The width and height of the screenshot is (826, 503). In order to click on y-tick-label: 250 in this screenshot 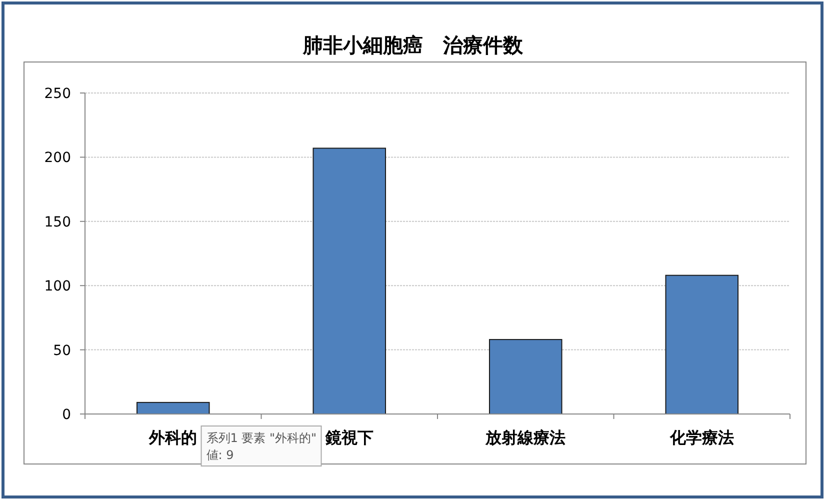, I will do `click(57, 94)`.